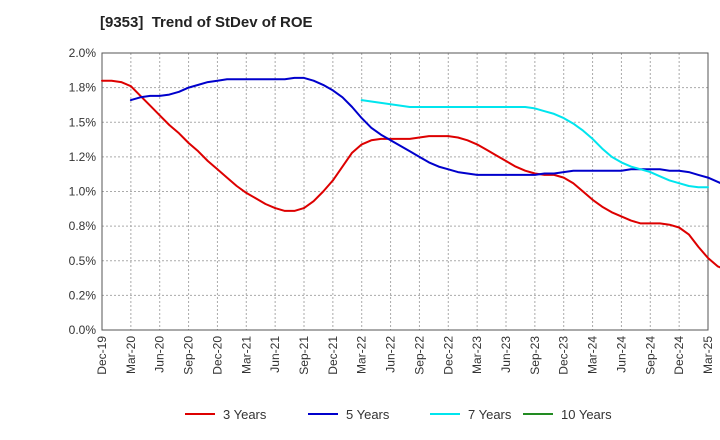 Image resolution: width=720 pixels, height=440 pixels. What do you see at coordinates (83, 88) in the screenshot?
I see `y-tick-label: 1.8%` at bounding box center [83, 88].